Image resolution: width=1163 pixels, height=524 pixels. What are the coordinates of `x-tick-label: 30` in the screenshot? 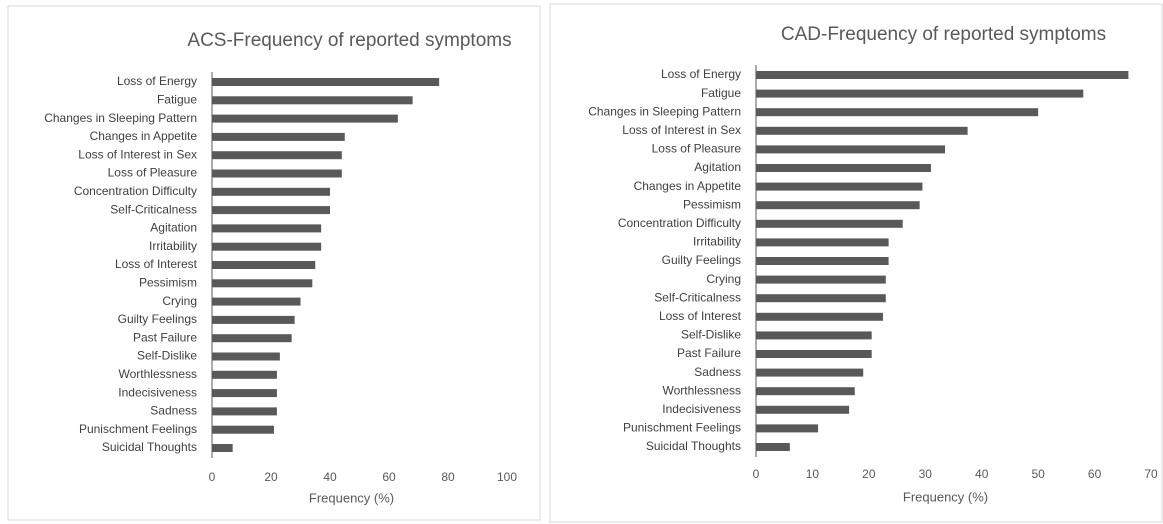 It's located at (926, 474).